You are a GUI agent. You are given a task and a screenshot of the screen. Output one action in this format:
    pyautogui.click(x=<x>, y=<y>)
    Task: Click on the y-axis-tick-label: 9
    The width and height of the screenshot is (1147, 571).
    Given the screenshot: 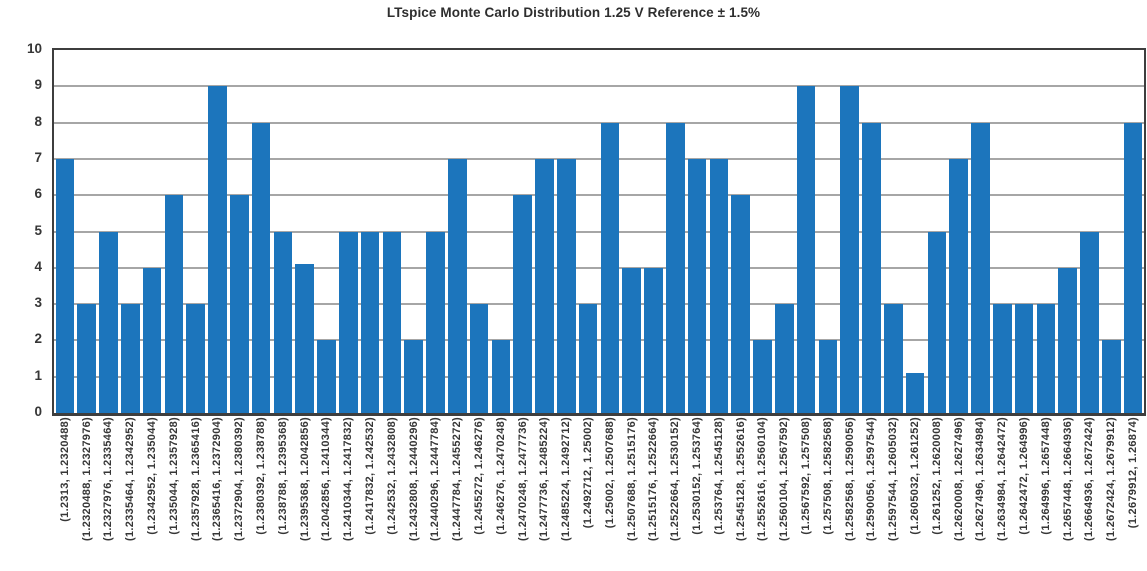 What is the action you would take?
    pyautogui.click(x=38, y=85)
    